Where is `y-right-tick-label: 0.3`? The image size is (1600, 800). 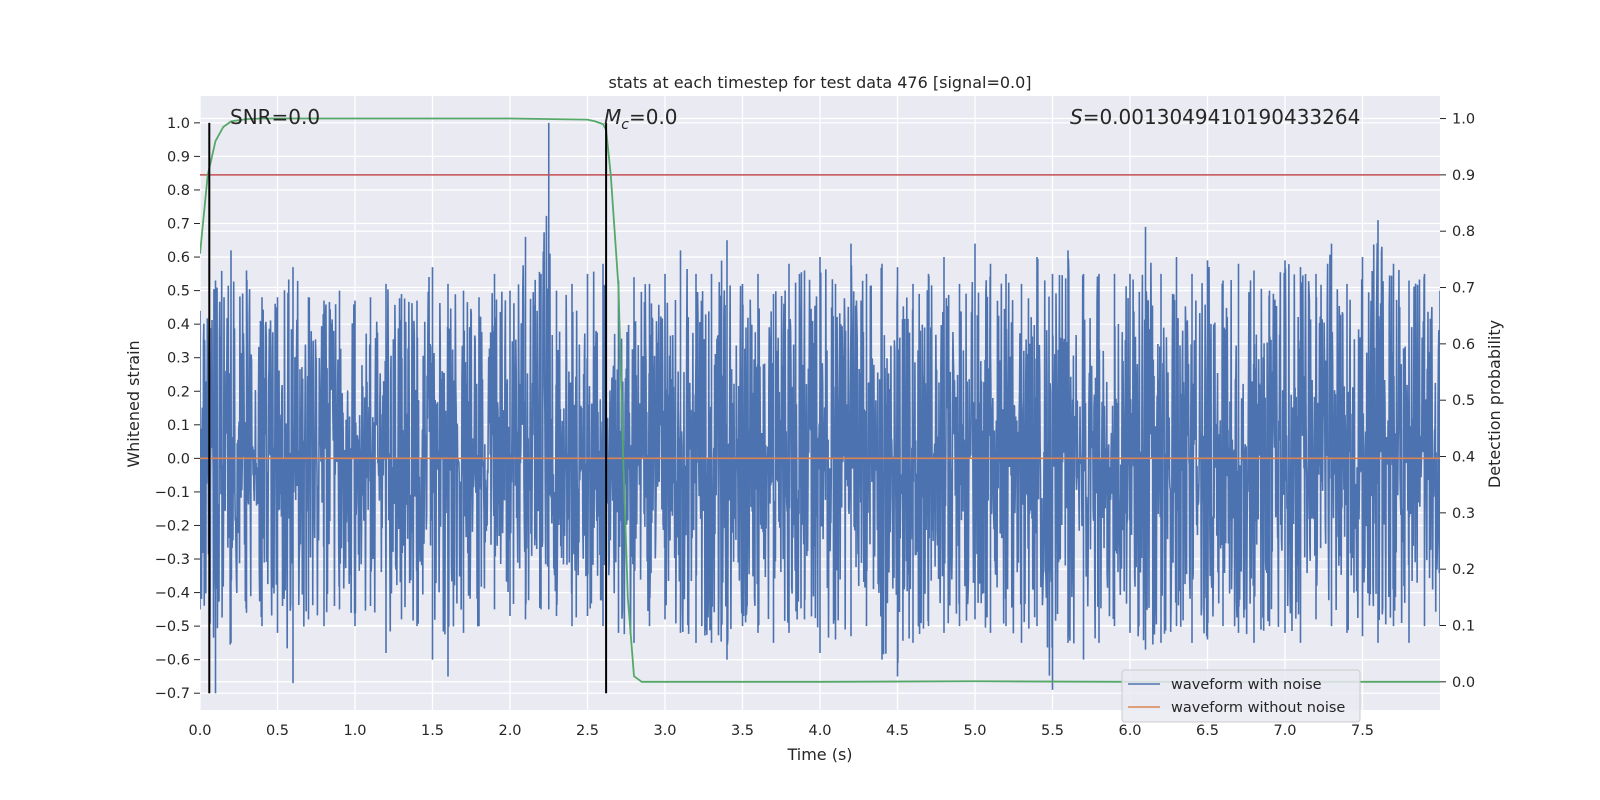
y-right-tick-label: 0.3 is located at coordinates (1463, 514).